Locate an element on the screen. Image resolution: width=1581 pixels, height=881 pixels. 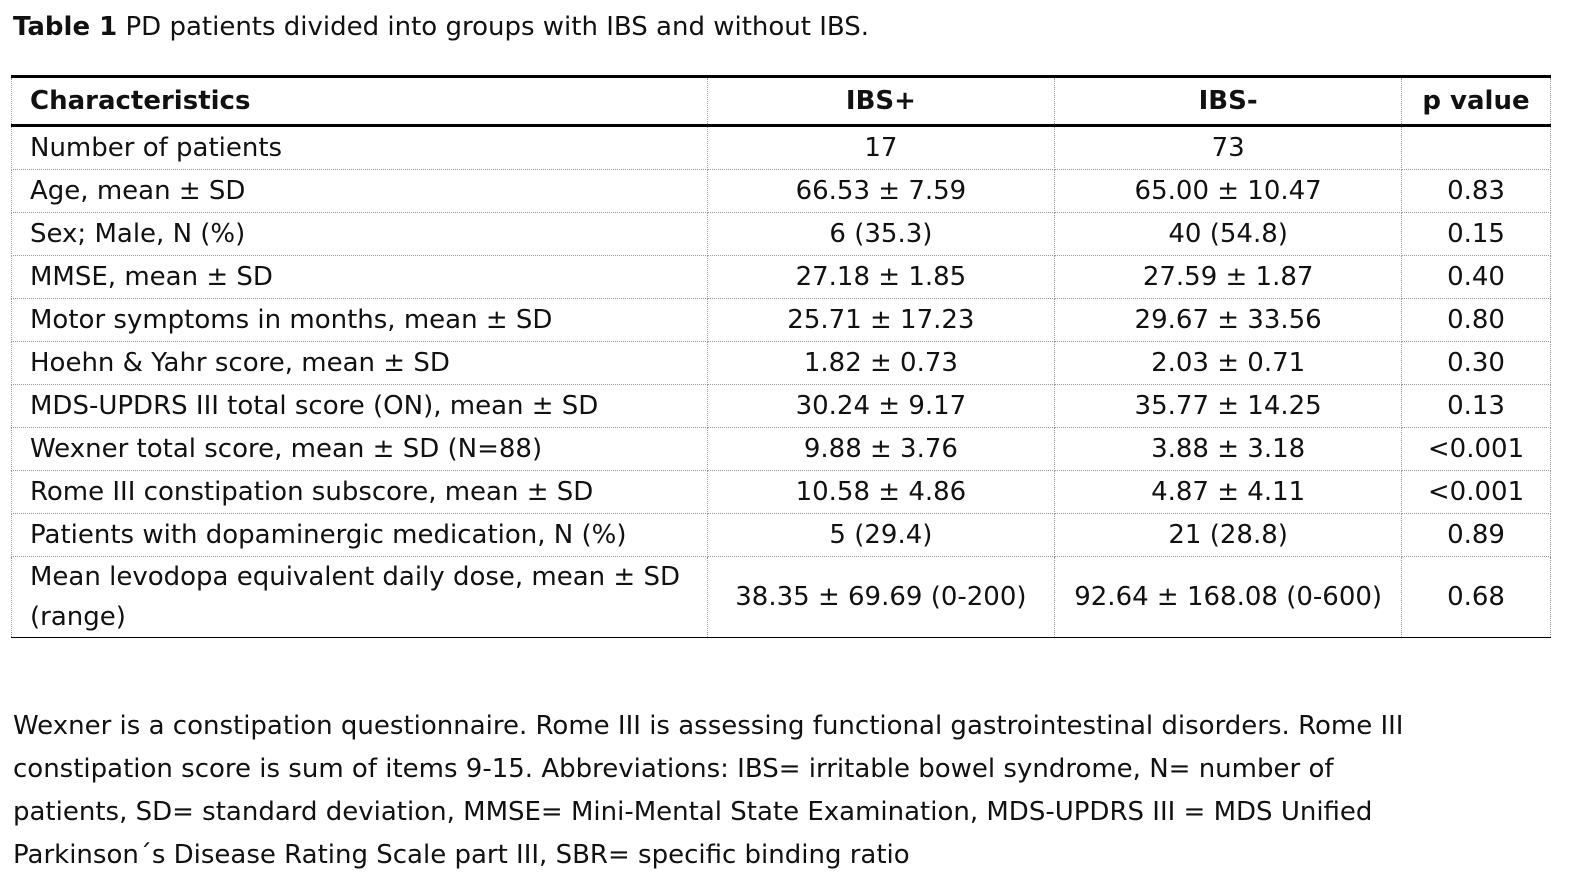
ibs-plus-cell: 6 (35.3) is located at coordinates (881, 234).